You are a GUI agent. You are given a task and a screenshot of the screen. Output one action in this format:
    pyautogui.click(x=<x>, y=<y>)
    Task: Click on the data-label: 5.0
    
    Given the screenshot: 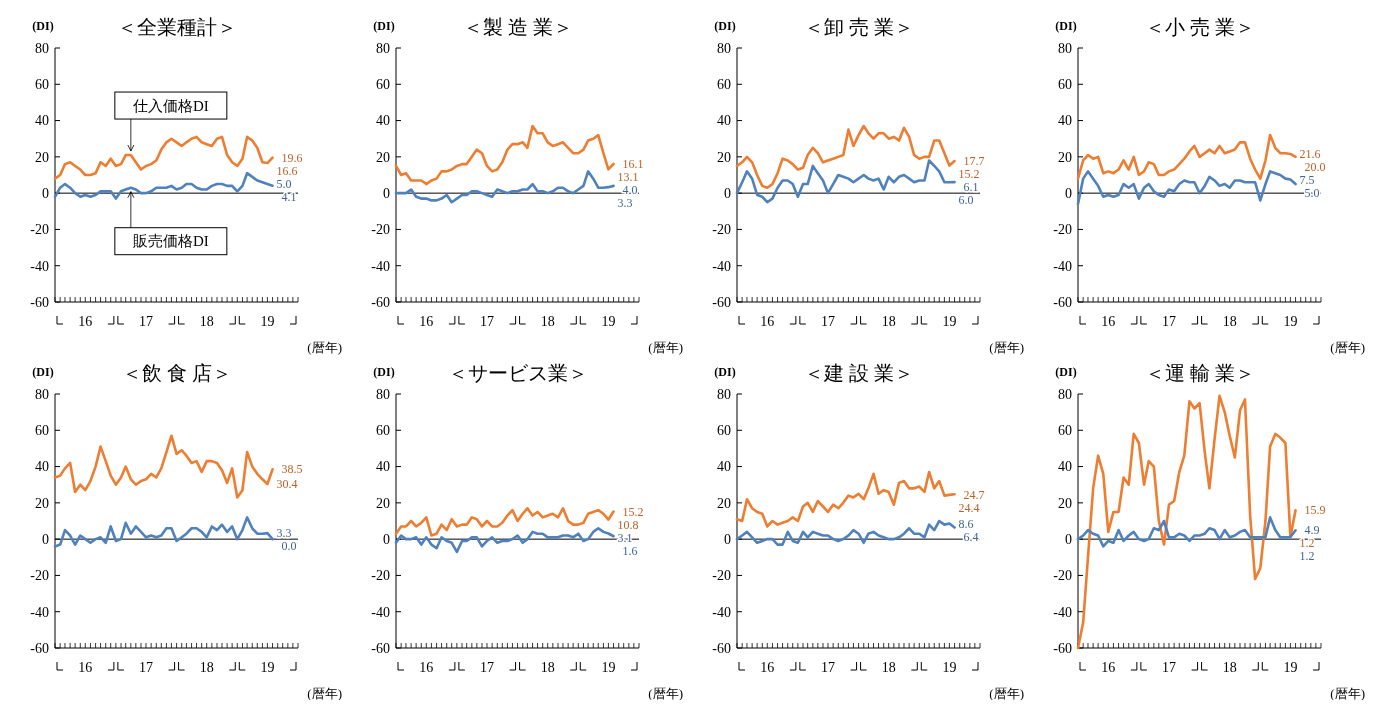 What is the action you would take?
    pyautogui.click(x=284, y=184)
    